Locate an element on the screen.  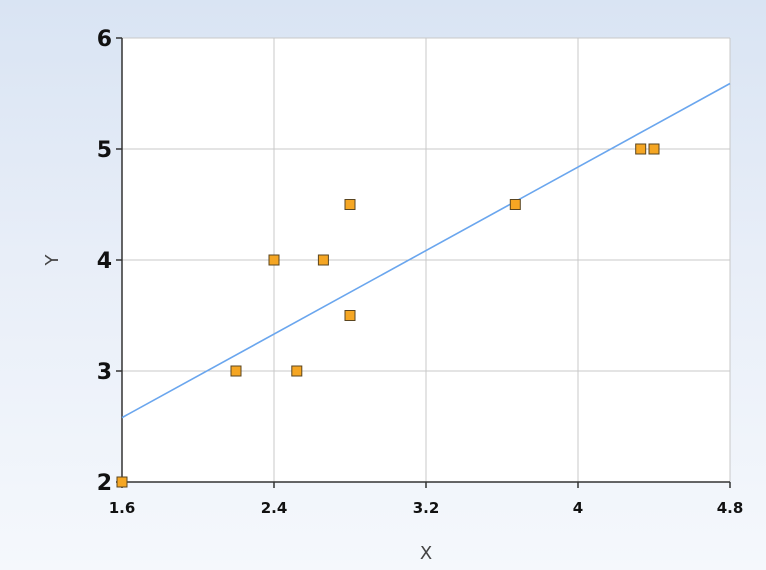
y-tick-label: 6 is located at coordinates (104, 39).